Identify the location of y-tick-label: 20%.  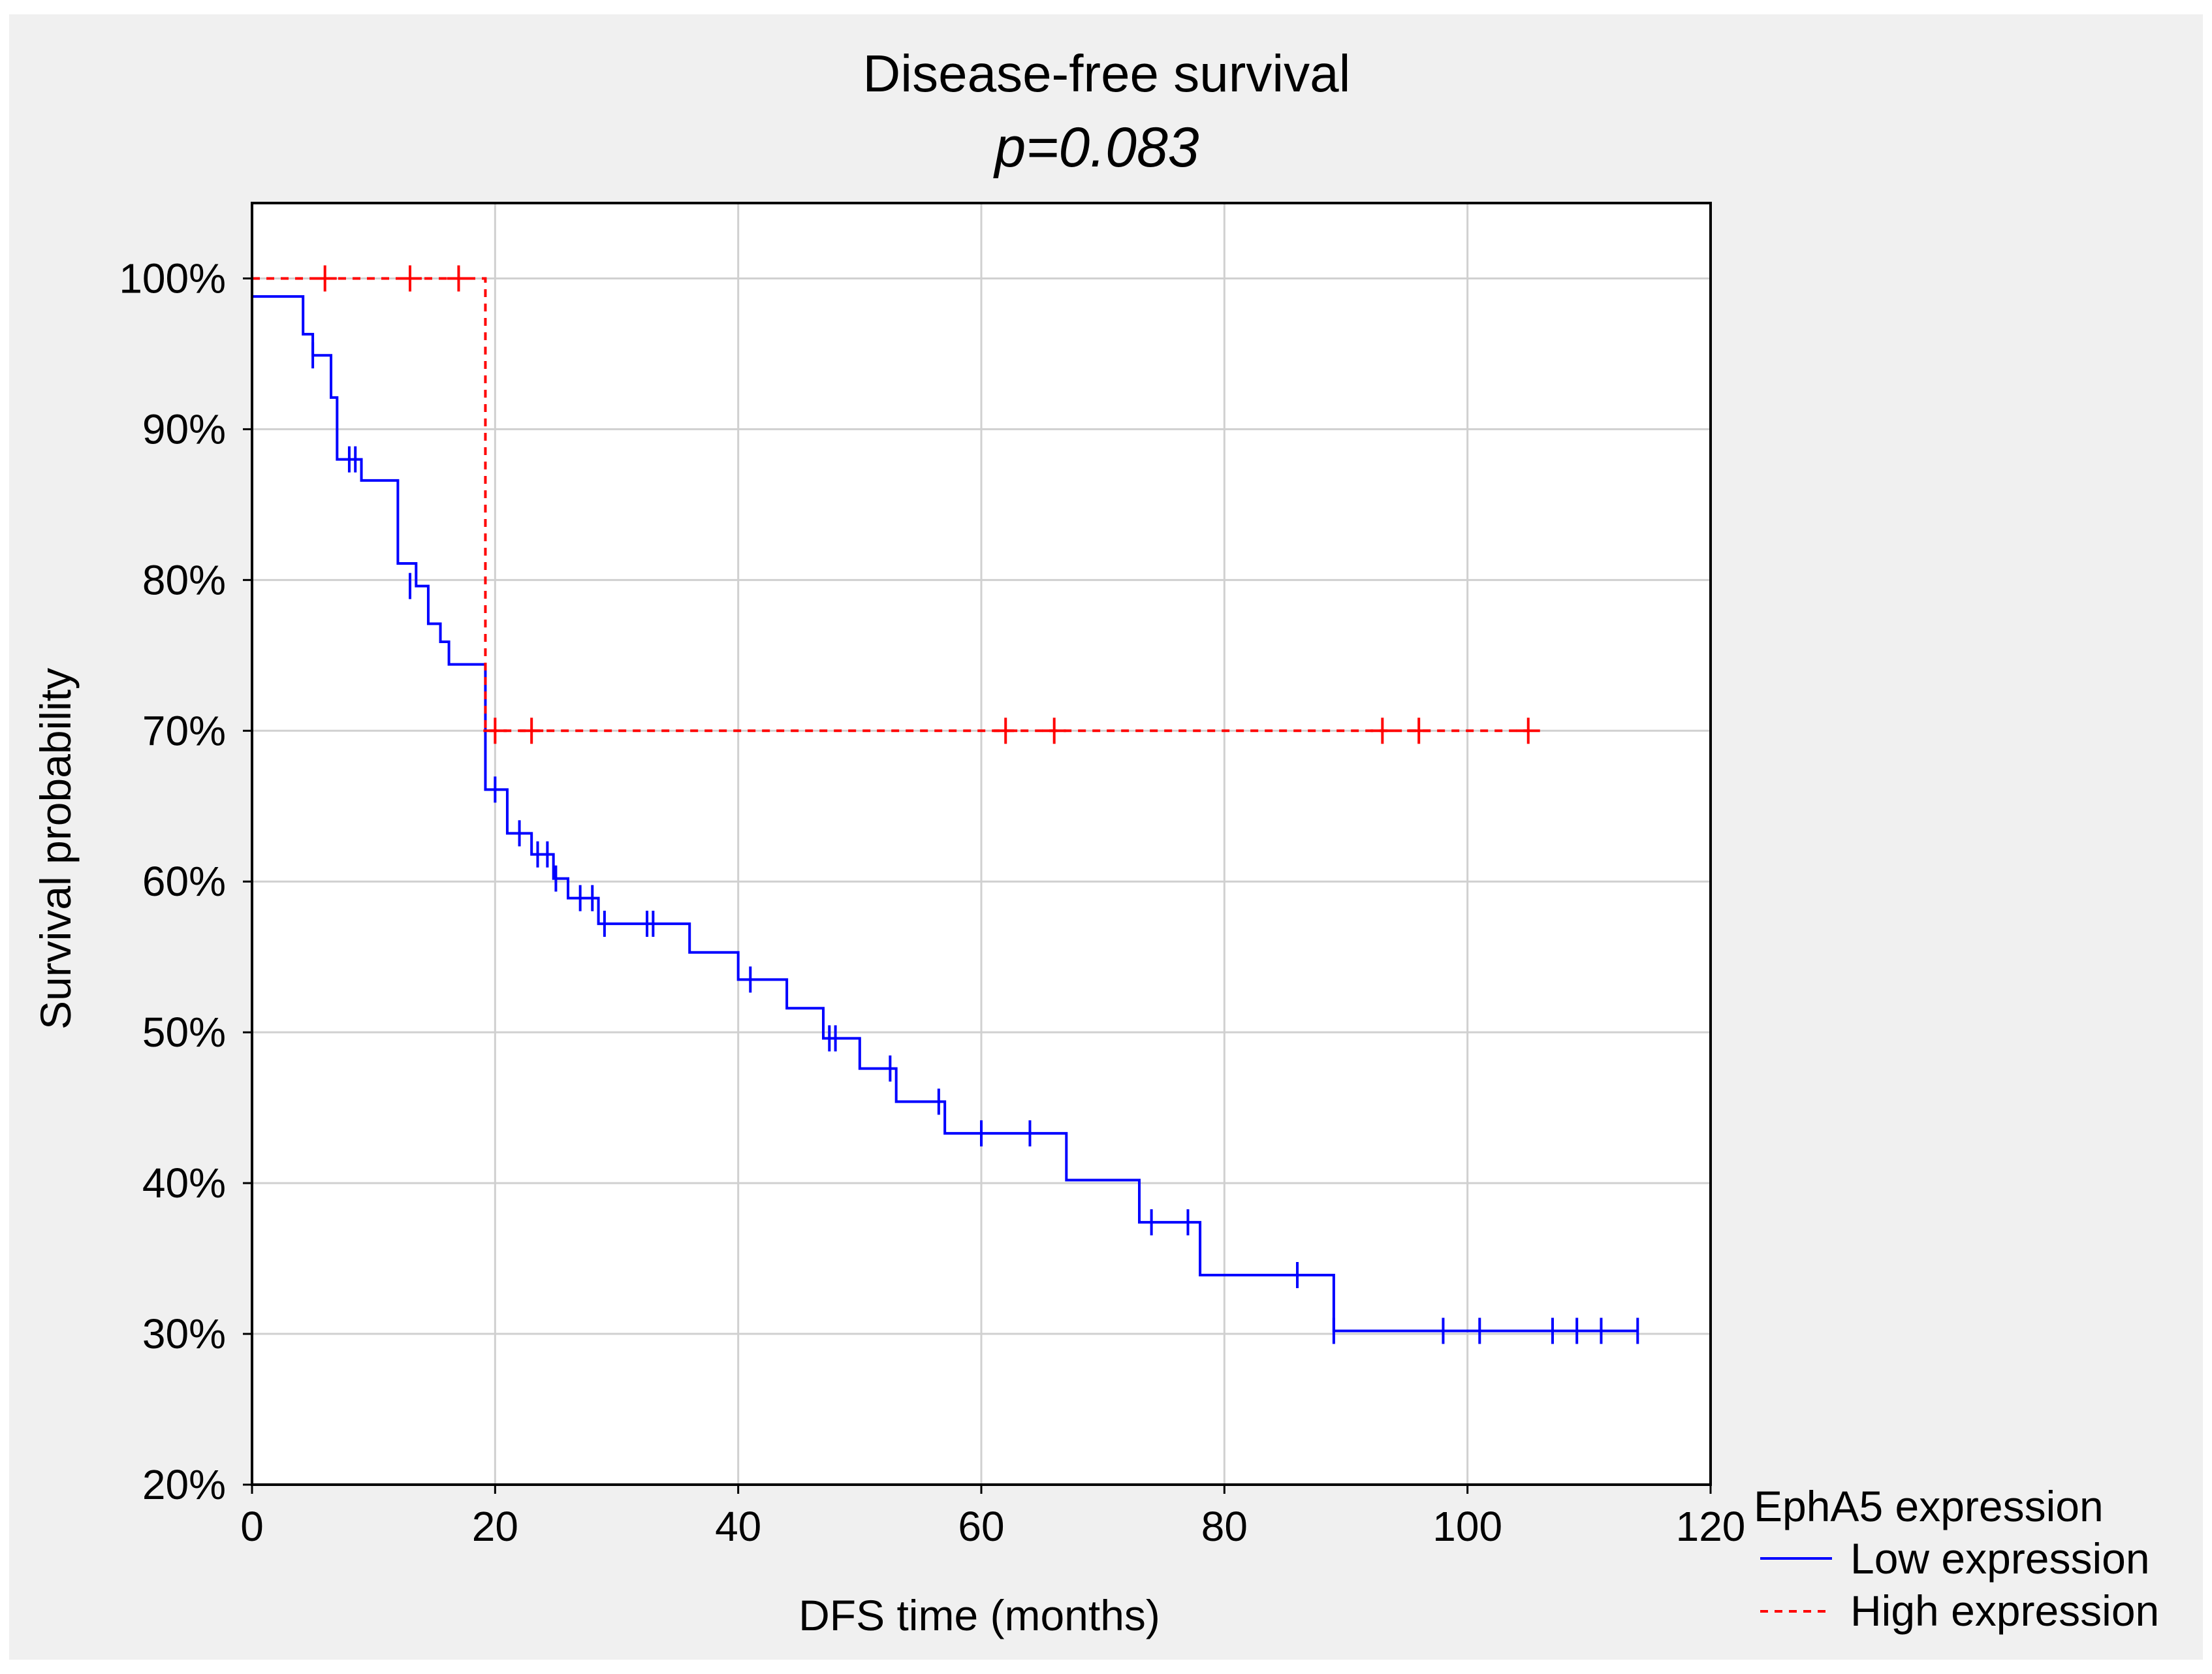
(184, 1485).